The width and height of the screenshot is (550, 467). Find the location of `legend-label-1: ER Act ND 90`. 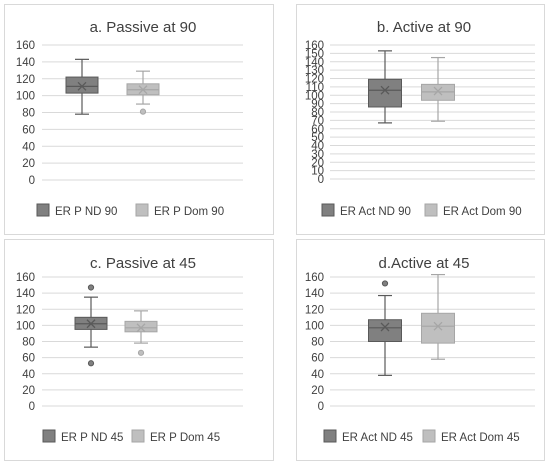

legend-label-1: ER Act ND 90 is located at coordinates (375, 212).